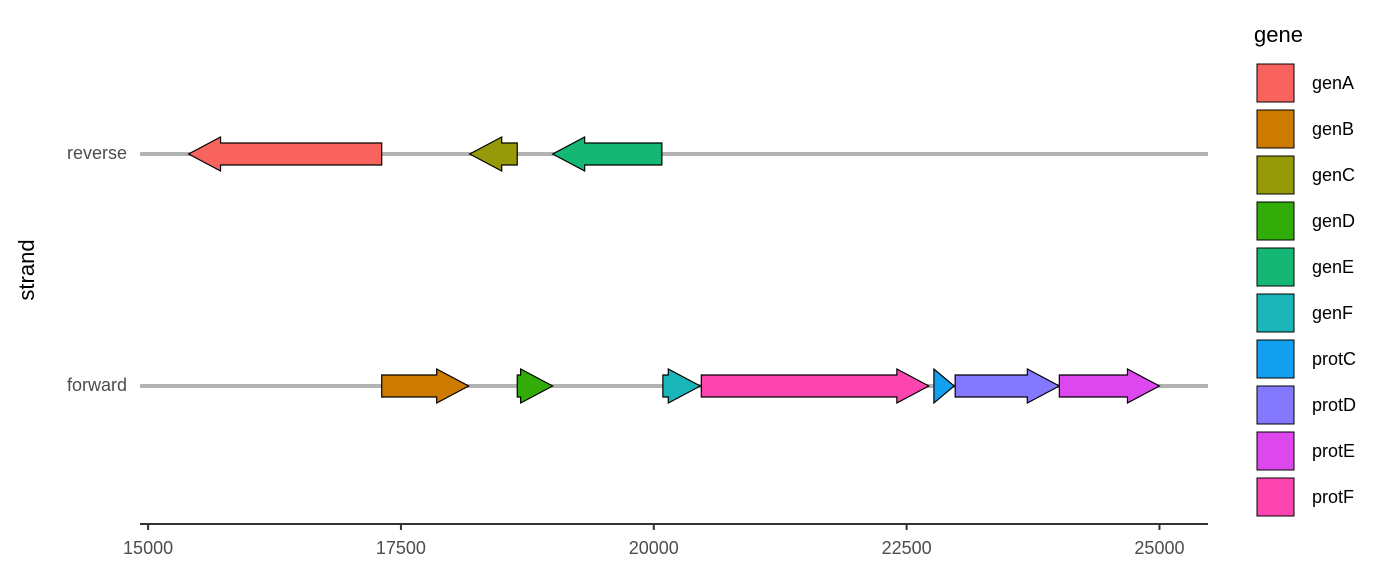 The width and height of the screenshot is (1400, 576). I want to click on legend-label: protD, so click(1334, 405).